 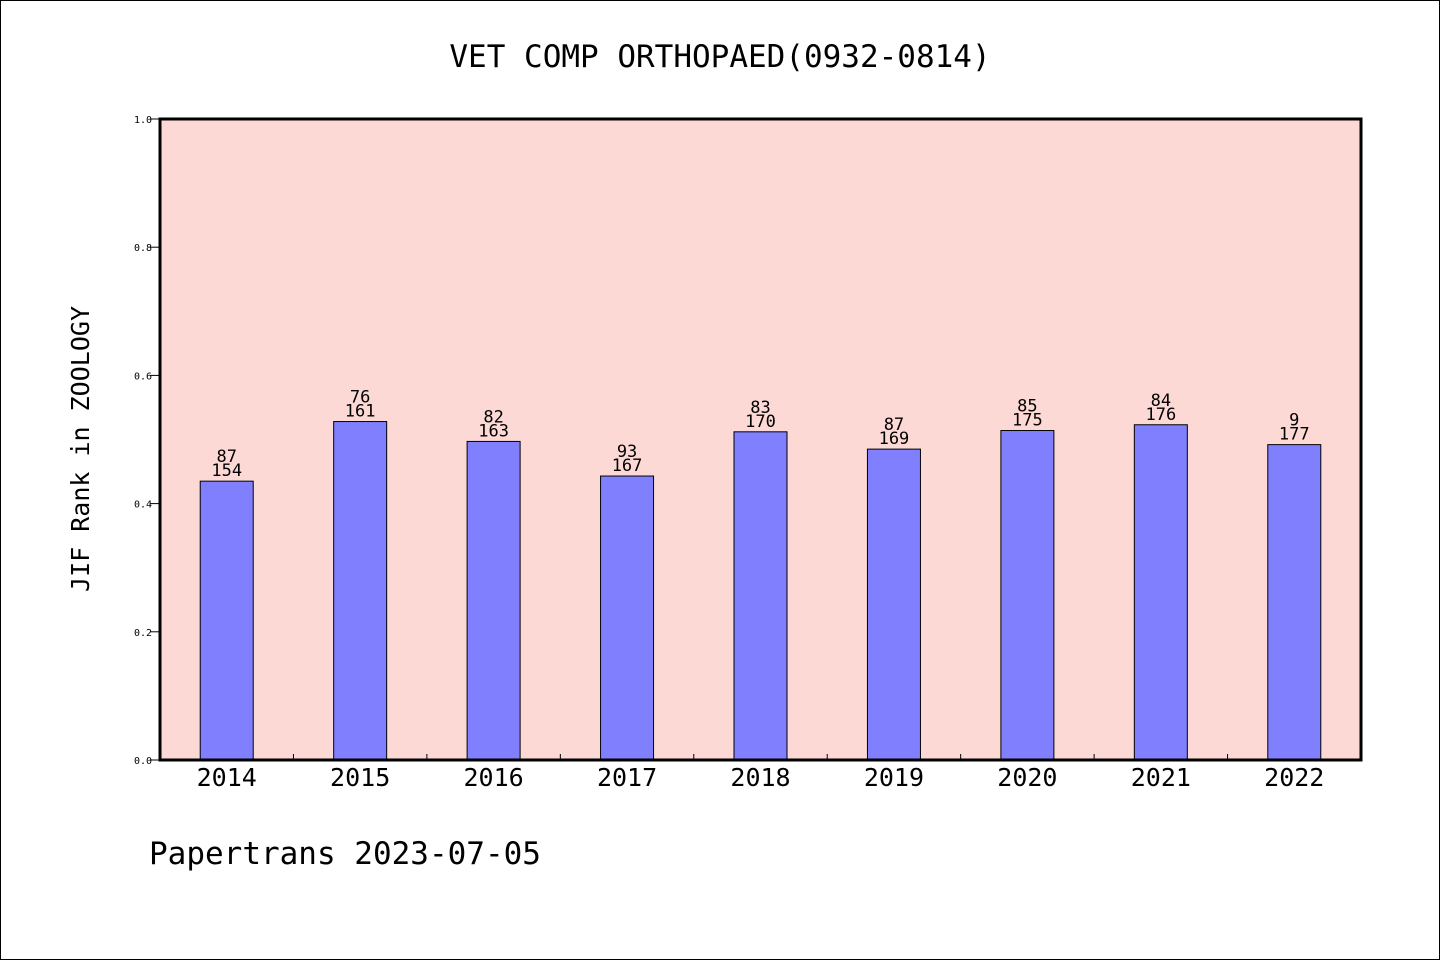 I want to click on bar-rank-label: 82, so click(x=493, y=417).